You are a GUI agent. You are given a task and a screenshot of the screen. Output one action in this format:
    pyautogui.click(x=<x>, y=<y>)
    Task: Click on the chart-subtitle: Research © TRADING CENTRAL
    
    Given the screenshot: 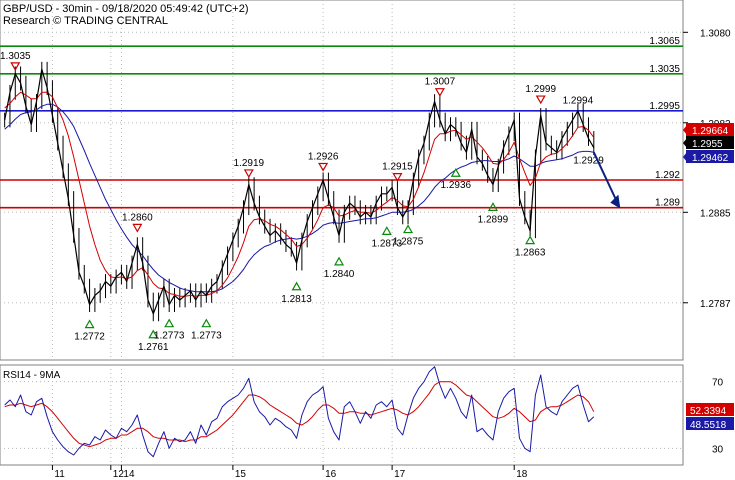 What is the action you would take?
    pyautogui.click(x=85, y=21)
    